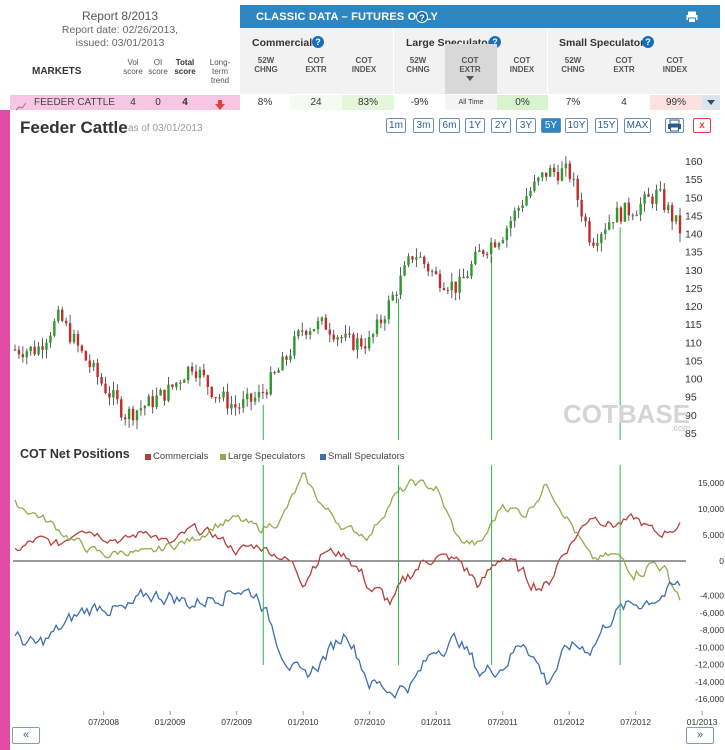 Image resolution: width=725 pixels, height=750 pixels. What do you see at coordinates (694, 271) in the screenshot?
I see `price-tick-label: 130` at bounding box center [694, 271].